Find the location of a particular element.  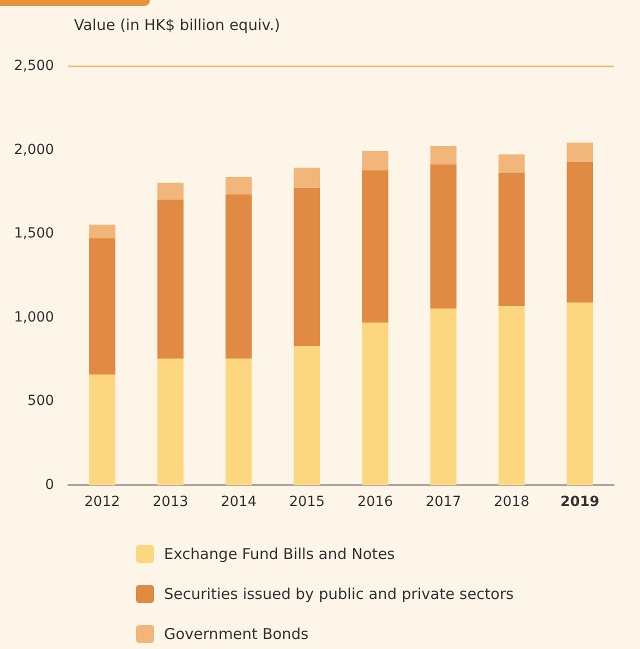

x-tick-label: 2017 is located at coordinates (444, 502).